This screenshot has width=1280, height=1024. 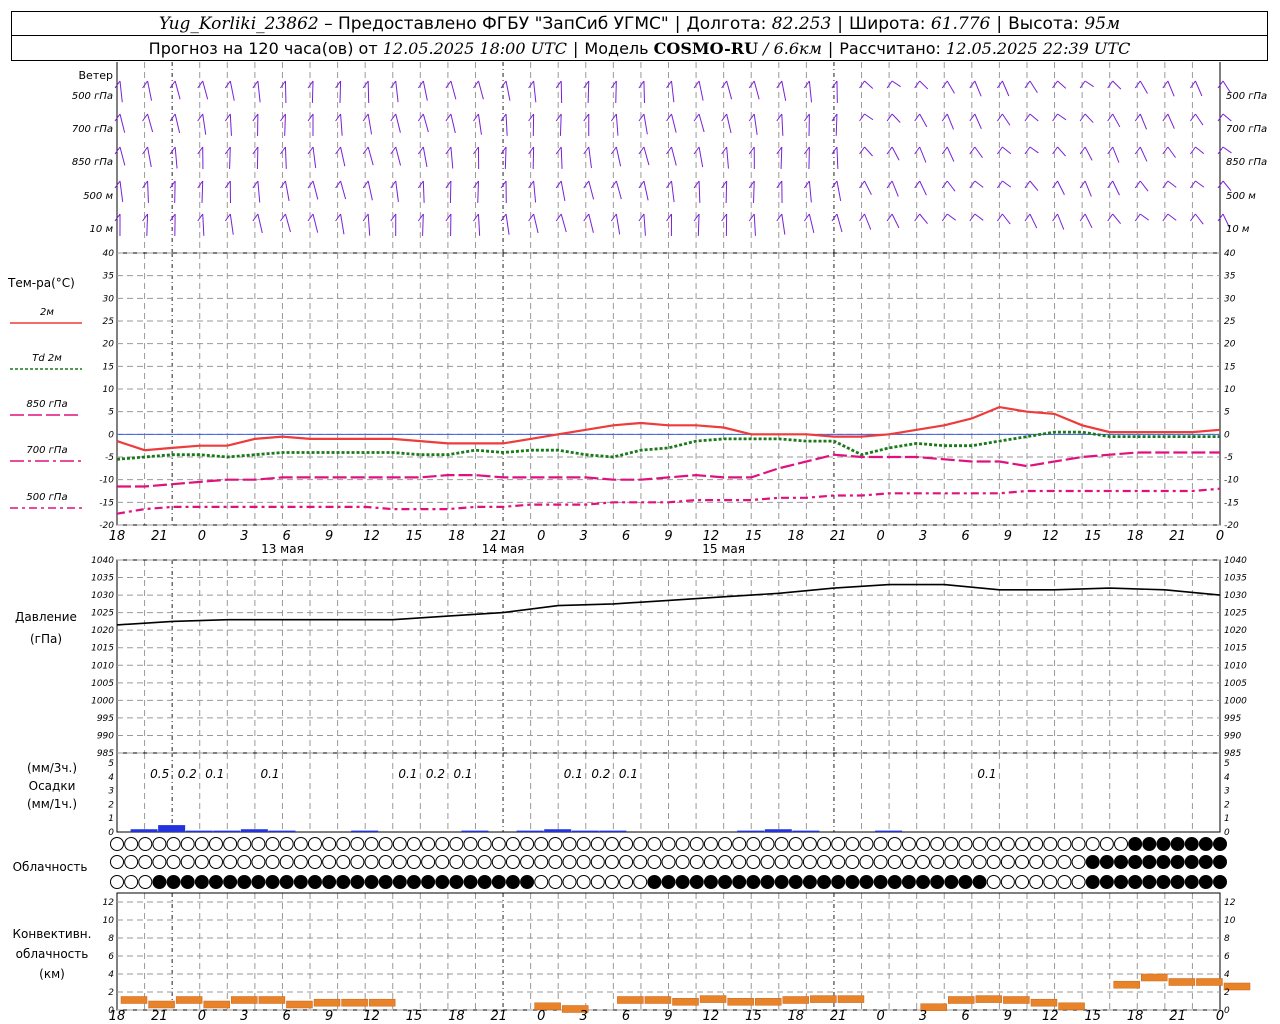 I want to click on prec-ytick-right: 4, so click(x=1227, y=778).